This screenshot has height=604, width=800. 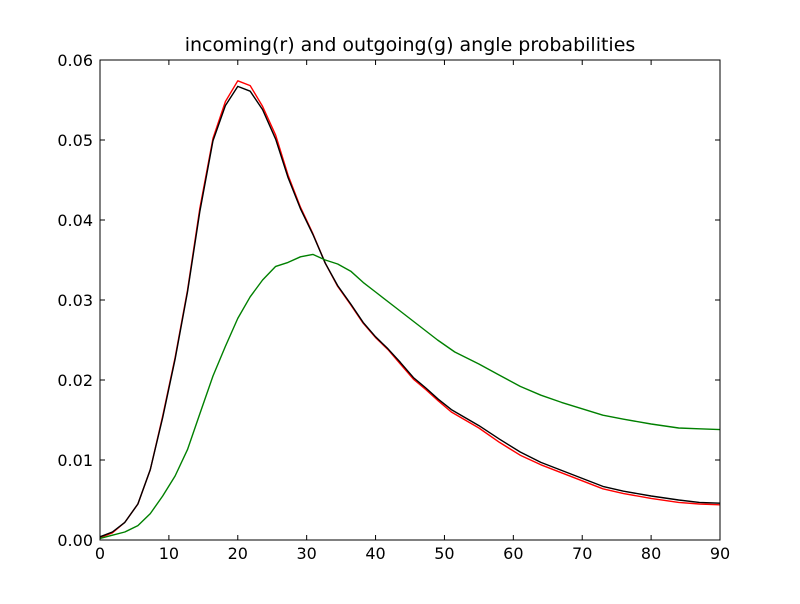 What do you see at coordinates (444, 553) in the screenshot?
I see `x-tick-label: 50` at bounding box center [444, 553].